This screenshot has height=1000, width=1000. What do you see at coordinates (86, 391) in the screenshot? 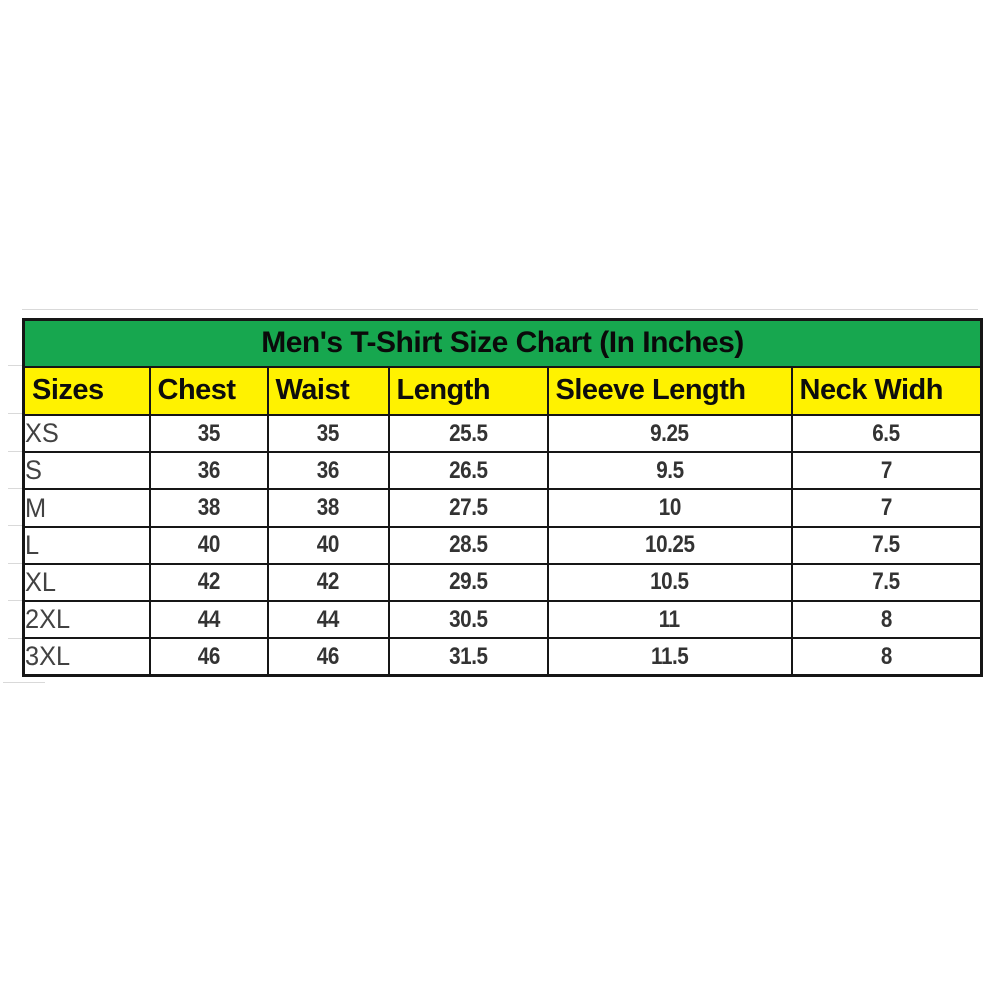
I see `column-header-sizes: Sizes` at bounding box center [86, 391].